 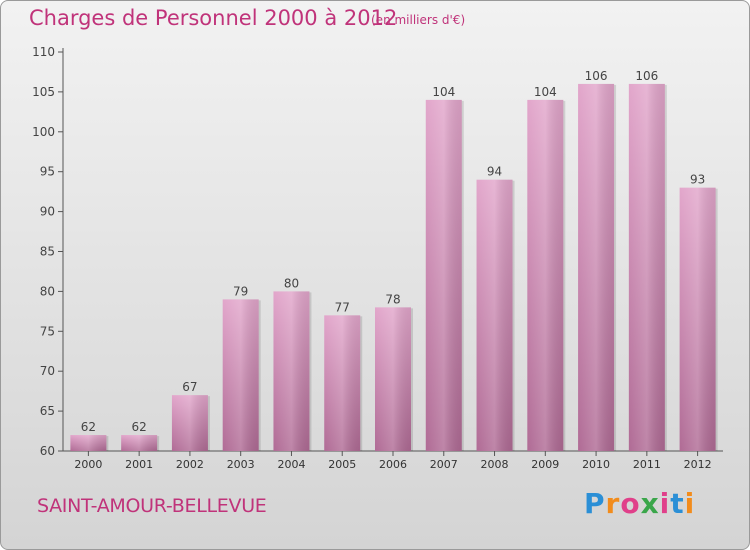 What do you see at coordinates (647, 464) in the screenshot?
I see `x-tick-label: 2011` at bounding box center [647, 464].